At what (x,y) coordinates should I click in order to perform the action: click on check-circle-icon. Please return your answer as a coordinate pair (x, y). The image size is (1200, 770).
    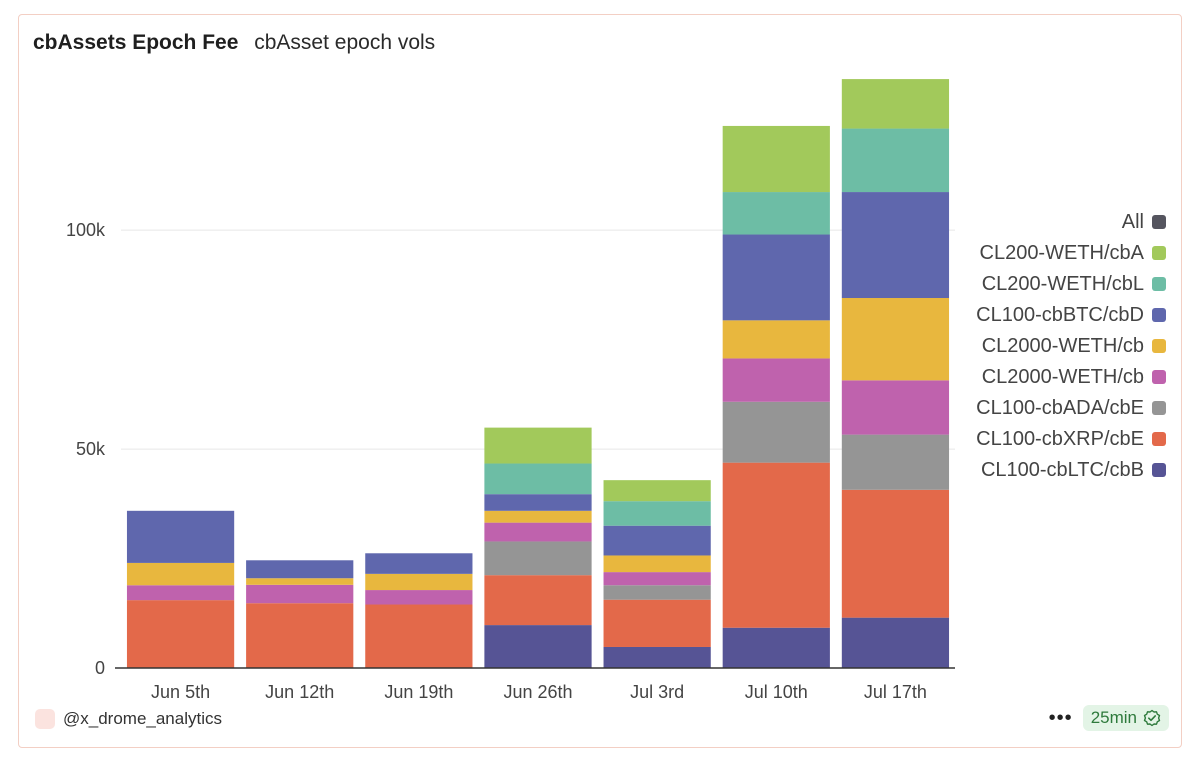
    Looking at the image, I should click on (1152, 718).